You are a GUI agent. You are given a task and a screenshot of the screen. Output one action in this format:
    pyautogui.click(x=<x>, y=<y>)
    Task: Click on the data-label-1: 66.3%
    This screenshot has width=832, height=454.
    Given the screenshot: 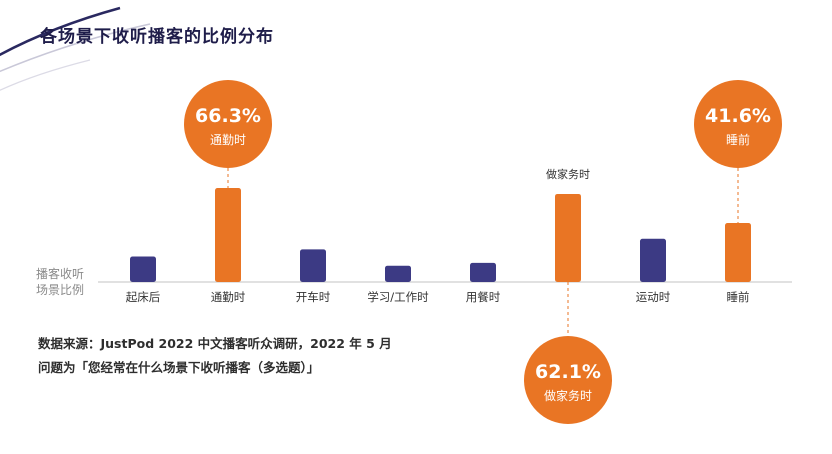 What is the action you would take?
    pyautogui.click(x=228, y=116)
    